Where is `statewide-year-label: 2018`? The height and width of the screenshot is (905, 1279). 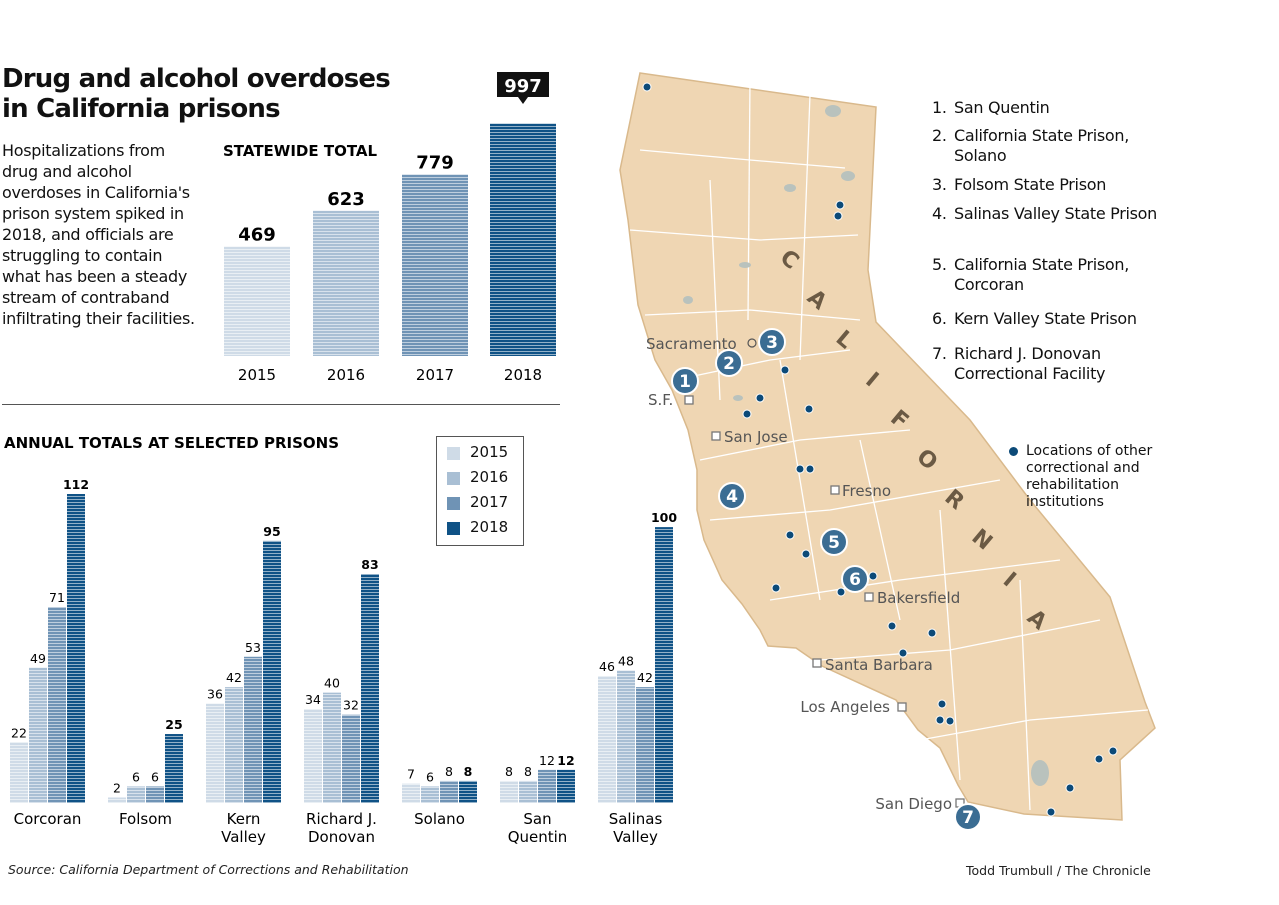
statewide-year-label: 2018 is located at coordinates (523, 375).